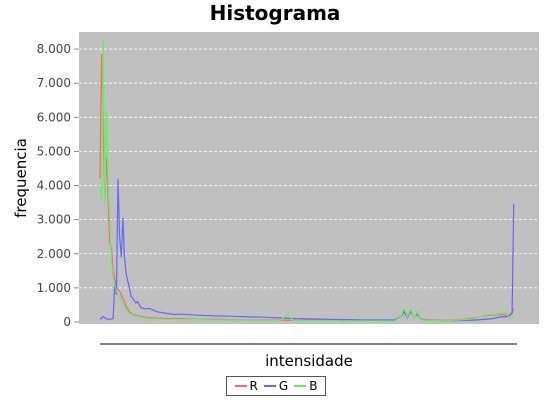 The image size is (550, 400). I want to click on legend-item-g: G, so click(276, 386).